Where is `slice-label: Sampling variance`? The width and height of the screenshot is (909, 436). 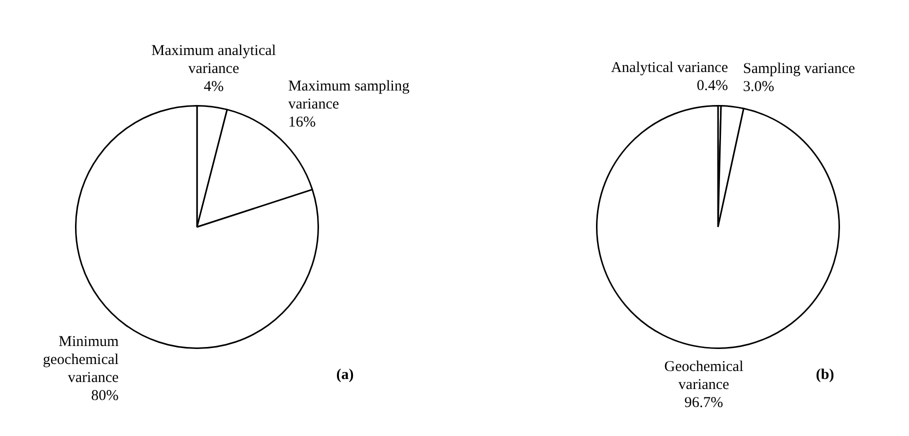
slice-label: Sampling variance is located at coordinates (799, 69).